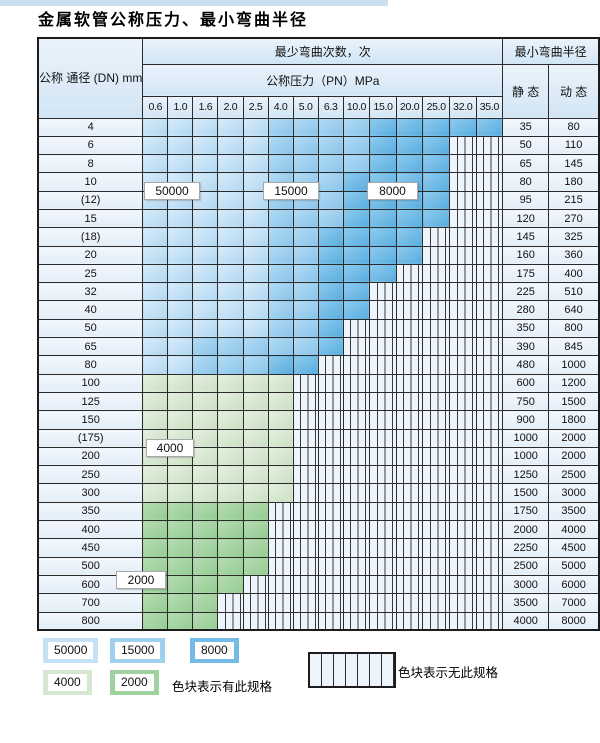 This screenshot has height=743, width=600. Describe the element at coordinates (574, 91) in the screenshot. I see `dynamic-column-header: 动 态` at that location.